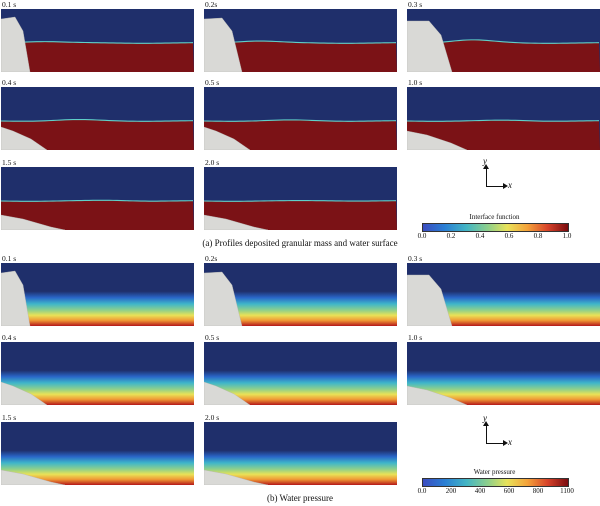 The image size is (600, 506). Describe the element at coordinates (451, 491) in the screenshot. I see `colorbar-tick: 200` at that location.